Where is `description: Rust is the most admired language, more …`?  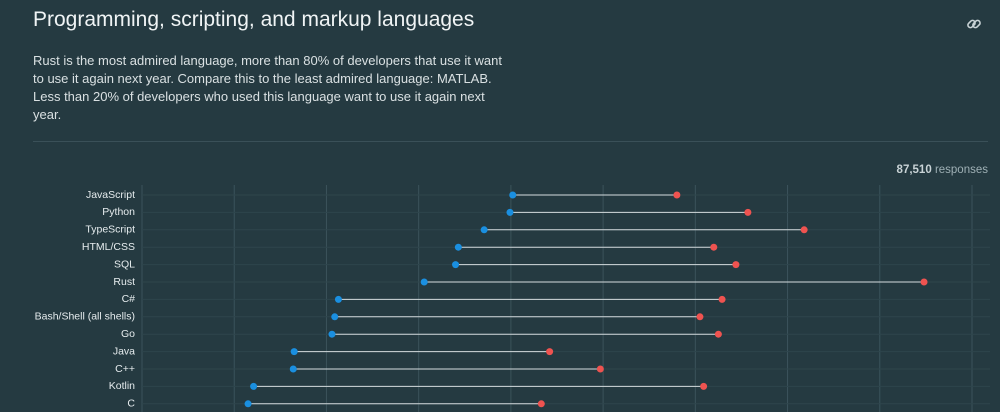
description: Rust is the most admired language, more … is located at coordinates (267, 87).